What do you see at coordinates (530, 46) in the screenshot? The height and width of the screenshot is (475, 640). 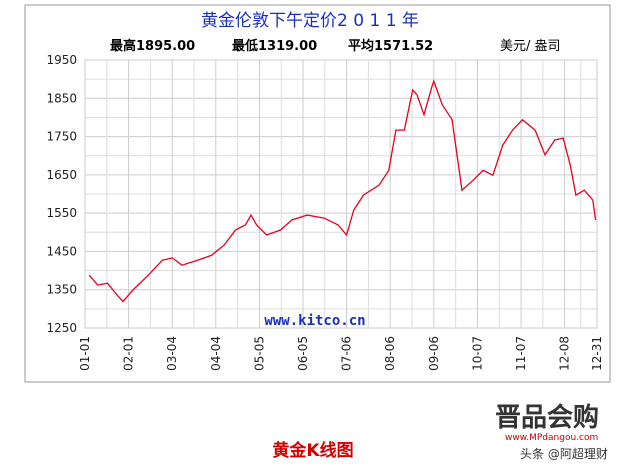 I see `unit: 美元/ 盎司` at bounding box center [530, 46].